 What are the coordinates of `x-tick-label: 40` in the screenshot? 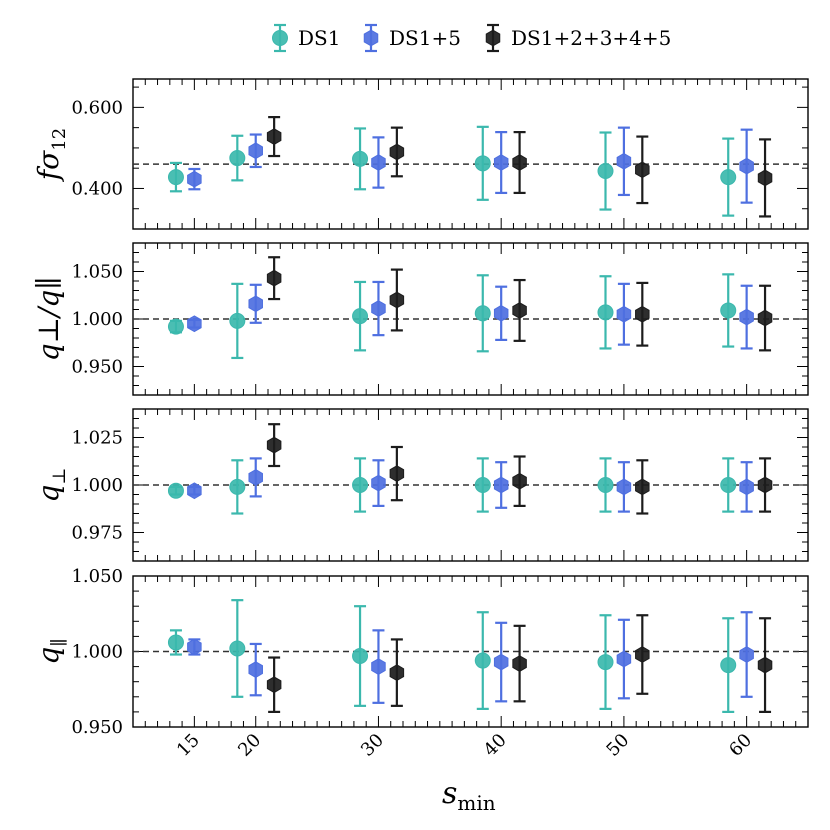 It's located at (495, 745).